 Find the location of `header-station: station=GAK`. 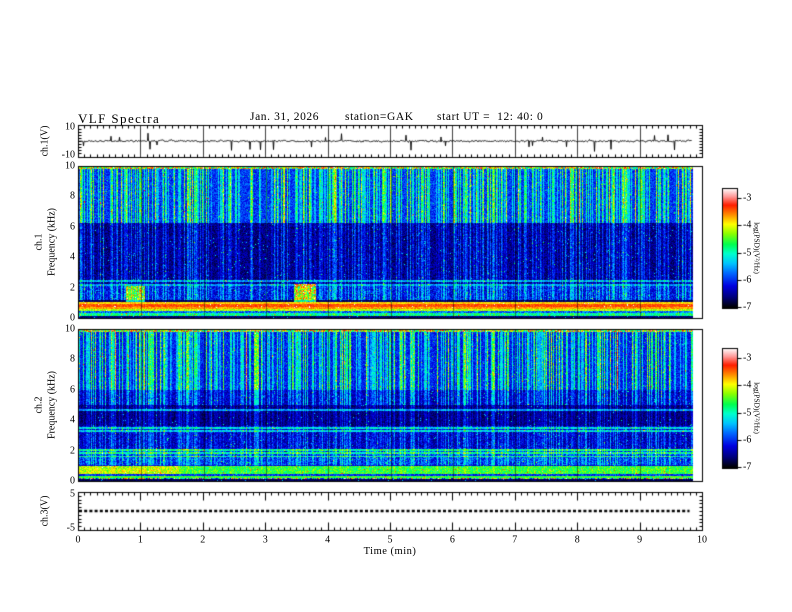

header-station: station=GAK is located at coordinates (379, 117).